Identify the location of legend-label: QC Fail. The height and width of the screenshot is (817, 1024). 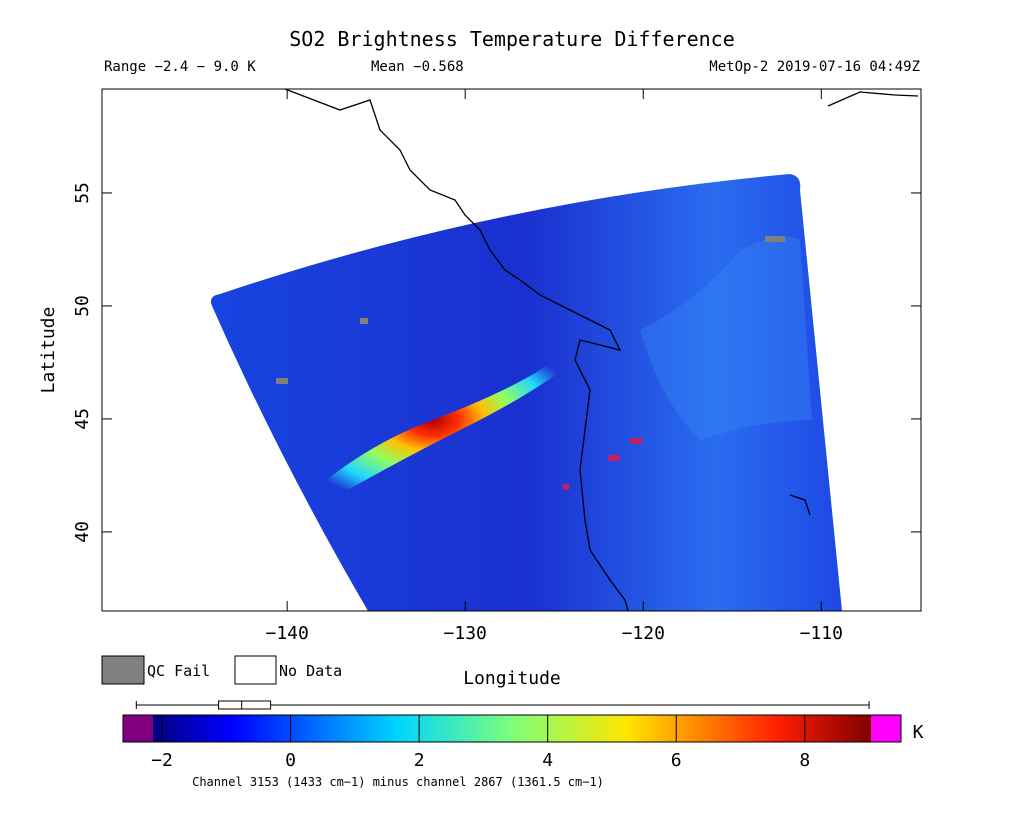
(178, 671).